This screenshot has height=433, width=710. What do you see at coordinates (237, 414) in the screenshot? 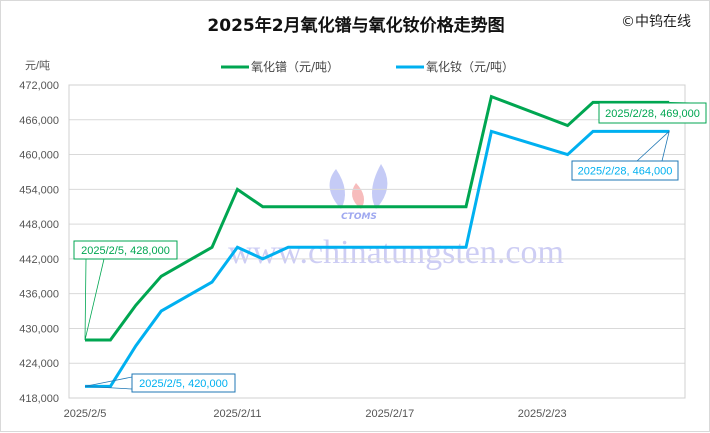
I see `x-tick-label: 2025/2/11` at bounding box center [237, 414].